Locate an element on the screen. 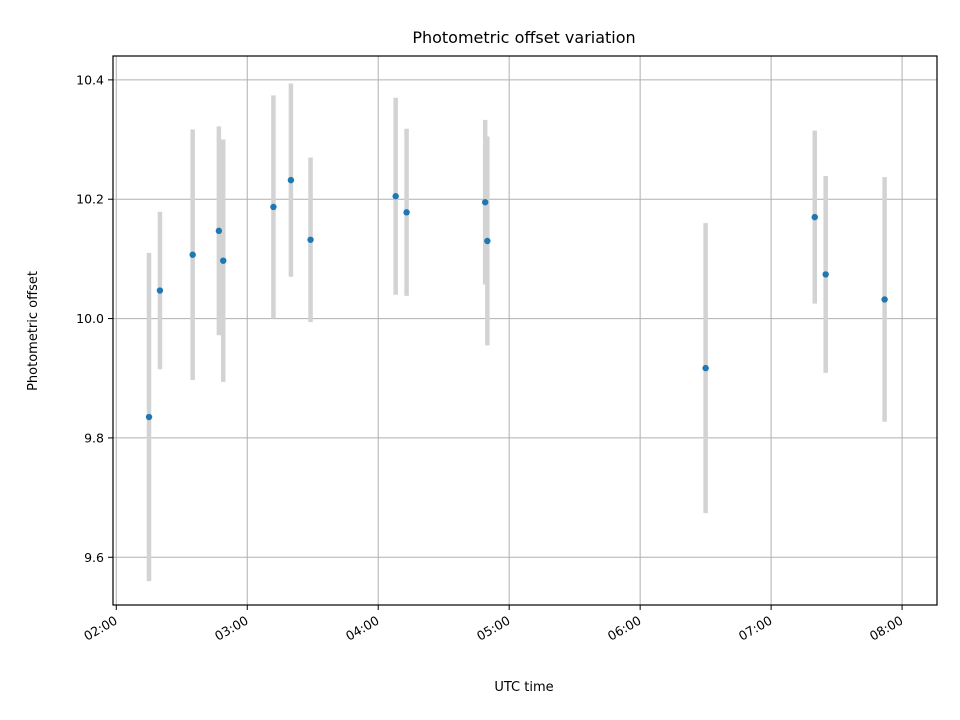 The image size is (960, 720). x-tick-label: 04:00 is located at coordinates (362, 628).